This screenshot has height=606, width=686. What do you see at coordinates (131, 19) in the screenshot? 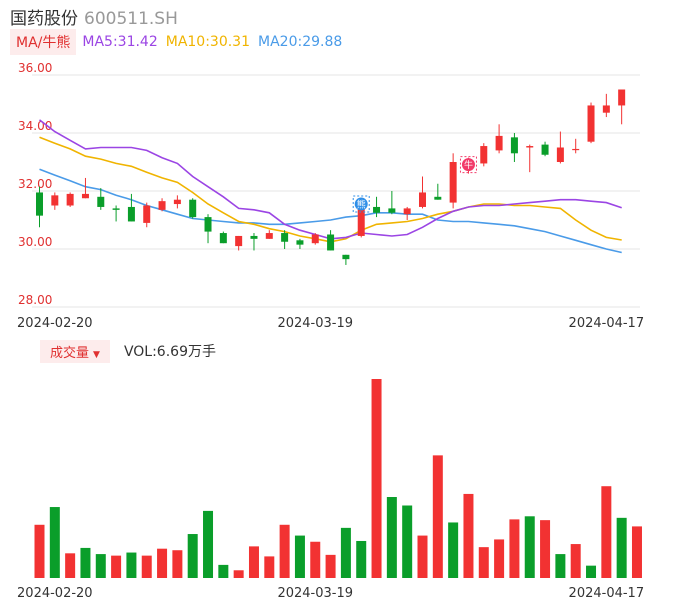
I see `stock-code: 600511.SH` at bounding box center [131, 19].